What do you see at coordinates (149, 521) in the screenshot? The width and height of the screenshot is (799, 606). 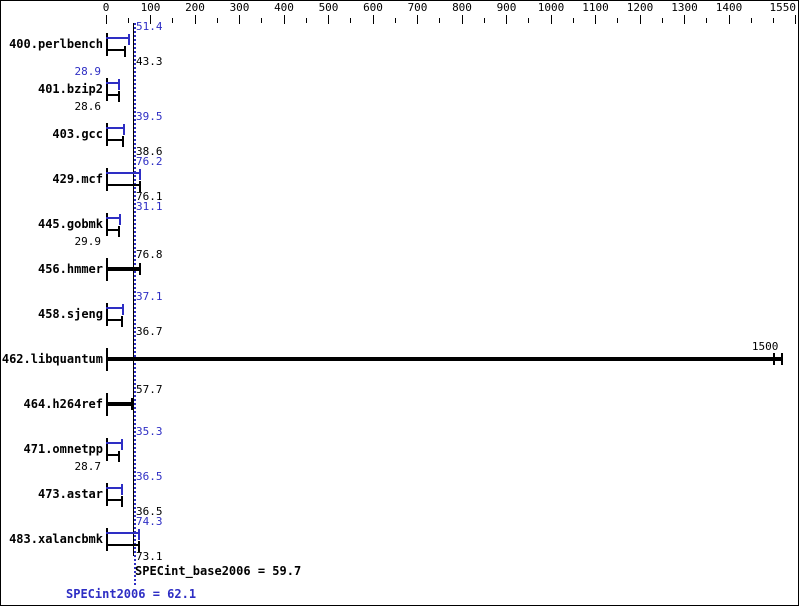 I see `bar-value-label: 74.3` at bounding box center [149, 521].